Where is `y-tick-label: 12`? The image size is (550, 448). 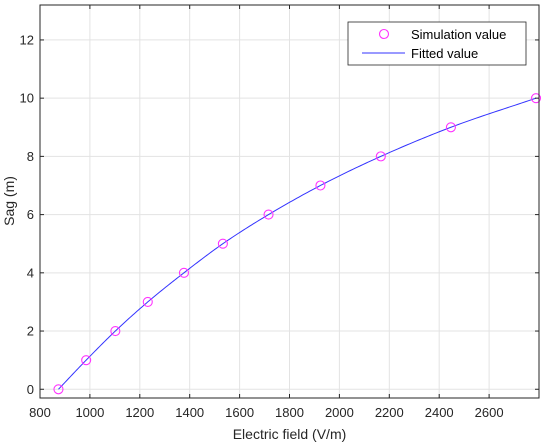 y-tick-label: 12 is located at coordinates (27, 39).